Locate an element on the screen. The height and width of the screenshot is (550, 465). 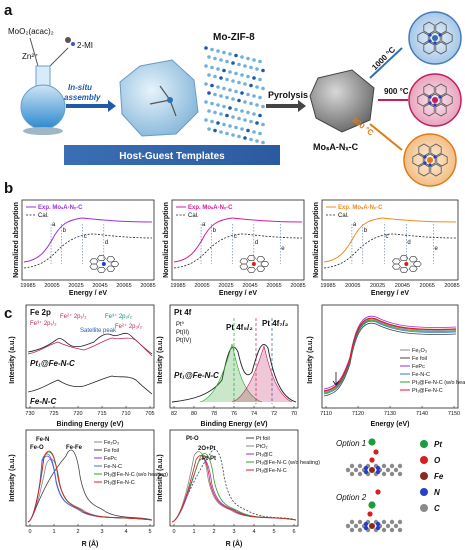
precursor-mo: MoO₂(acac)₂ is located at coordinates (31, 31).